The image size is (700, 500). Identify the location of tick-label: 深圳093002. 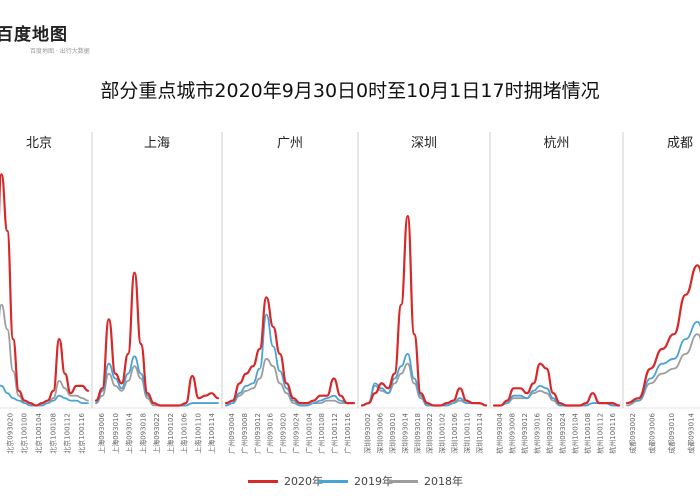
(367, 433).